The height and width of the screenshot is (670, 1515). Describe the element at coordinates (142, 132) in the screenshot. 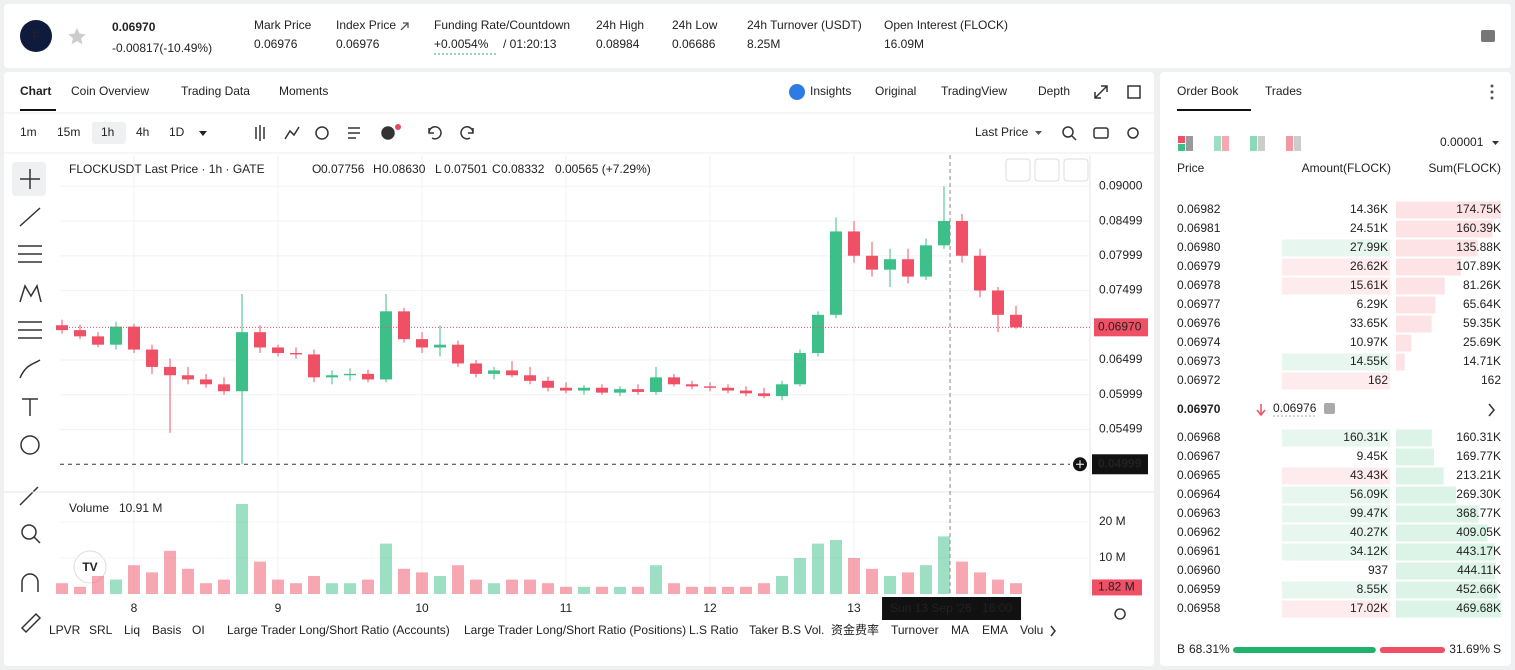

I see `interval: 4h` at that location.